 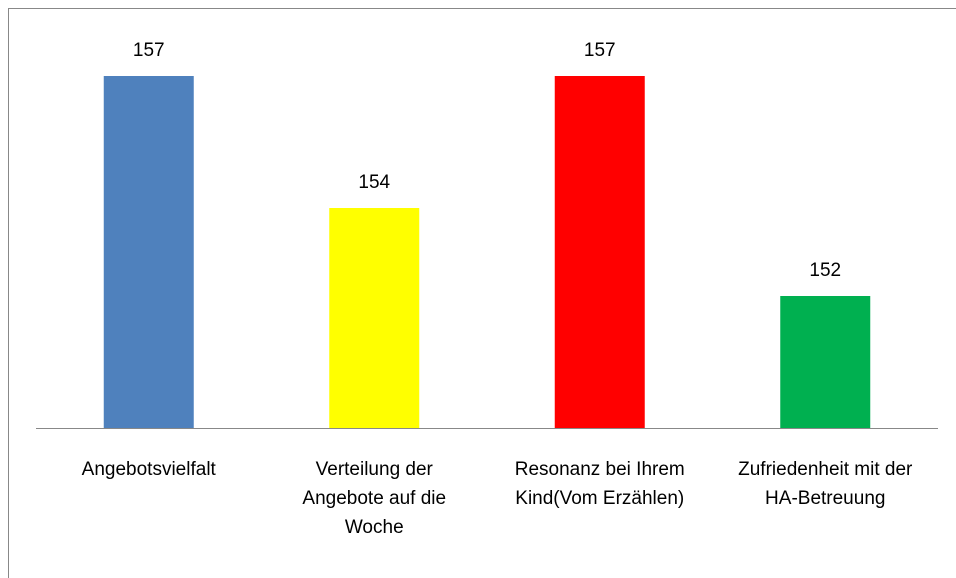 I want to click on x-tick-label: Resonanz bei Ihrem Kind(Vom Erzählen), so click(x=599, y=484).